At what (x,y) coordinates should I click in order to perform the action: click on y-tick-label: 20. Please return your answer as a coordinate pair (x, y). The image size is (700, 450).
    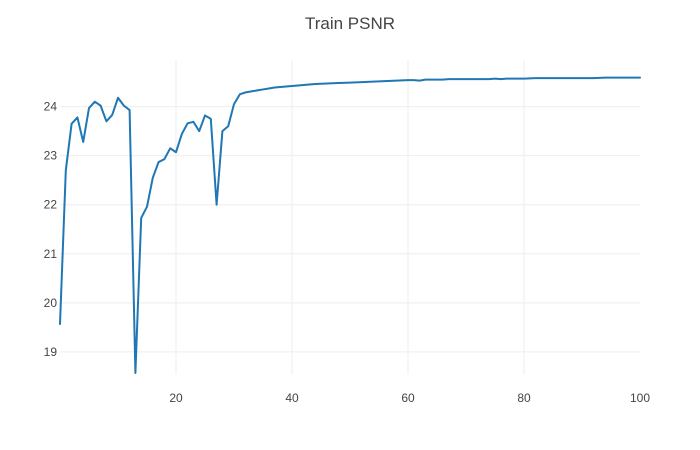
    Looking at the image, I should click on (51, 303).